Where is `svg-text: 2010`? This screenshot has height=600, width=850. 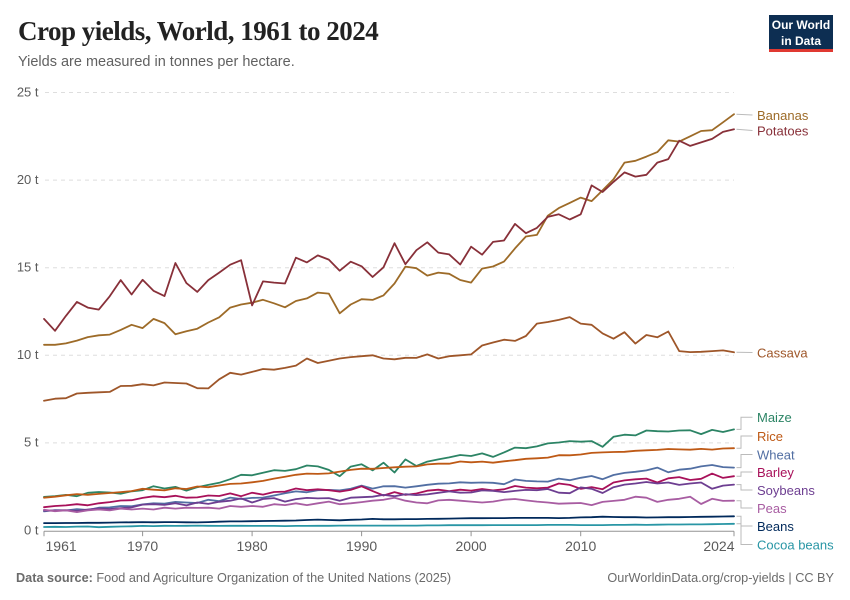
svg-text: 2010 is located at coordinates (580, 546).